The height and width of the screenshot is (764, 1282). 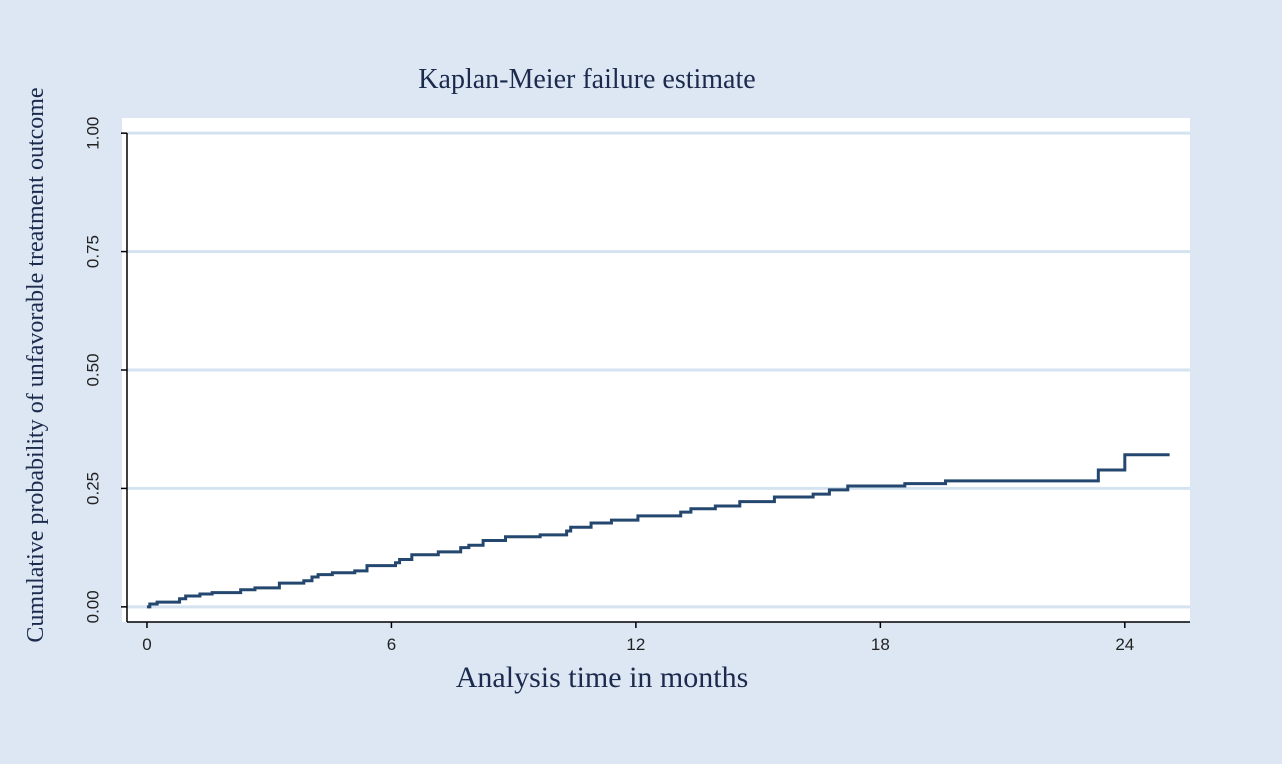 I want to click on chart-title: Kaplan-Meier failure estimate, so click(x=586, y=79).